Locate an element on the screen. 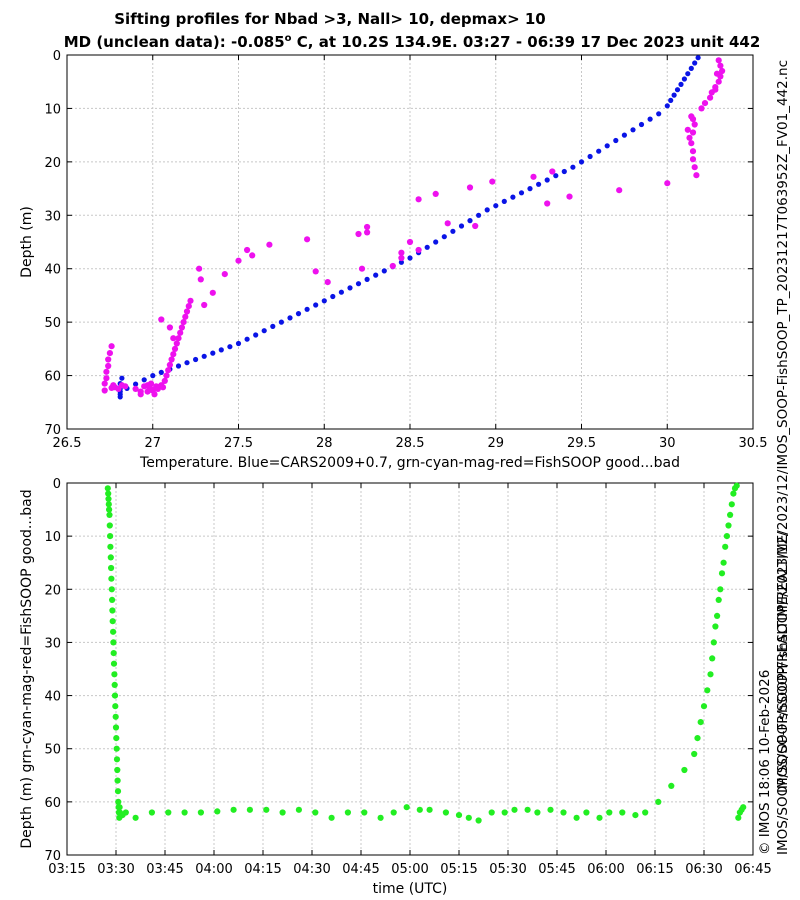  bottom-xtick-label: 06:45 is located at coordinates (752, 869).